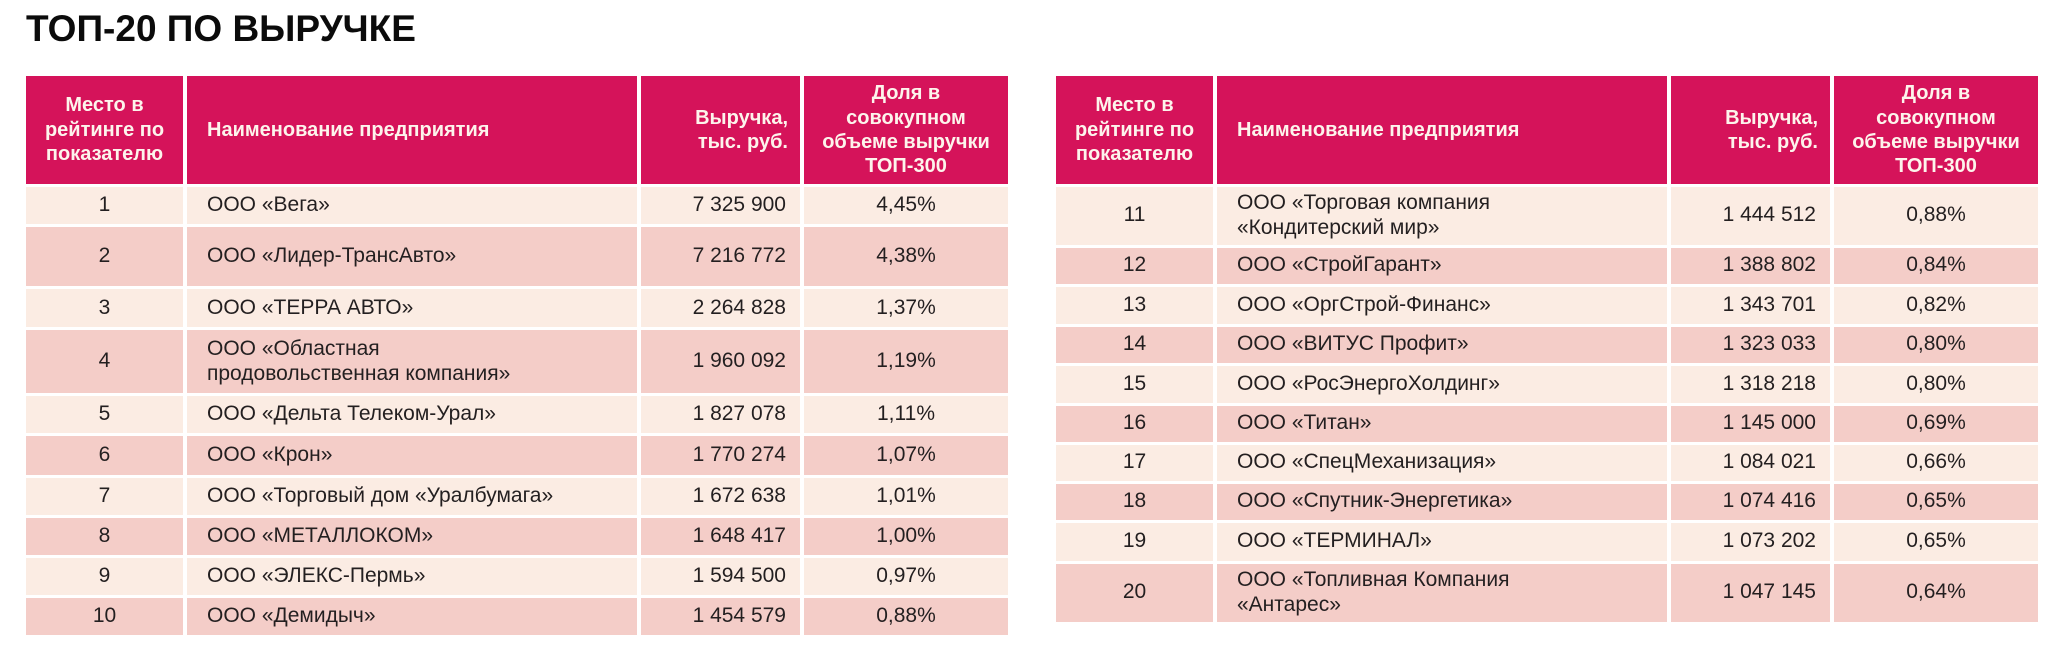 The height and width of the screenshot is (653, 2072). I want to click on company-name-cell: ООО «Крон», so click(412, 455).